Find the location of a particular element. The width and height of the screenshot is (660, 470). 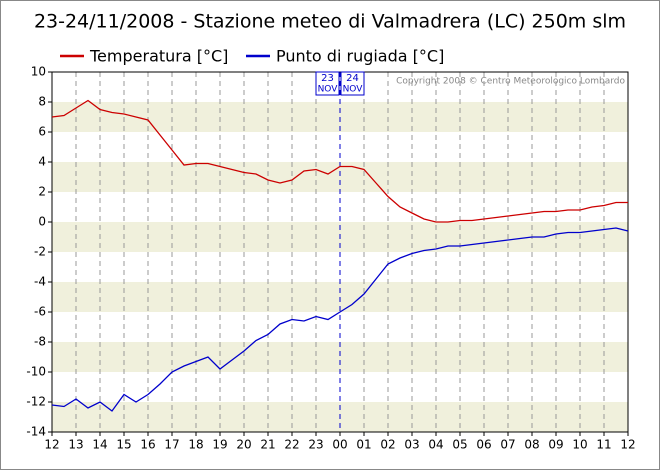

y-tick-label: 10 is located at coordinates (38, 72).